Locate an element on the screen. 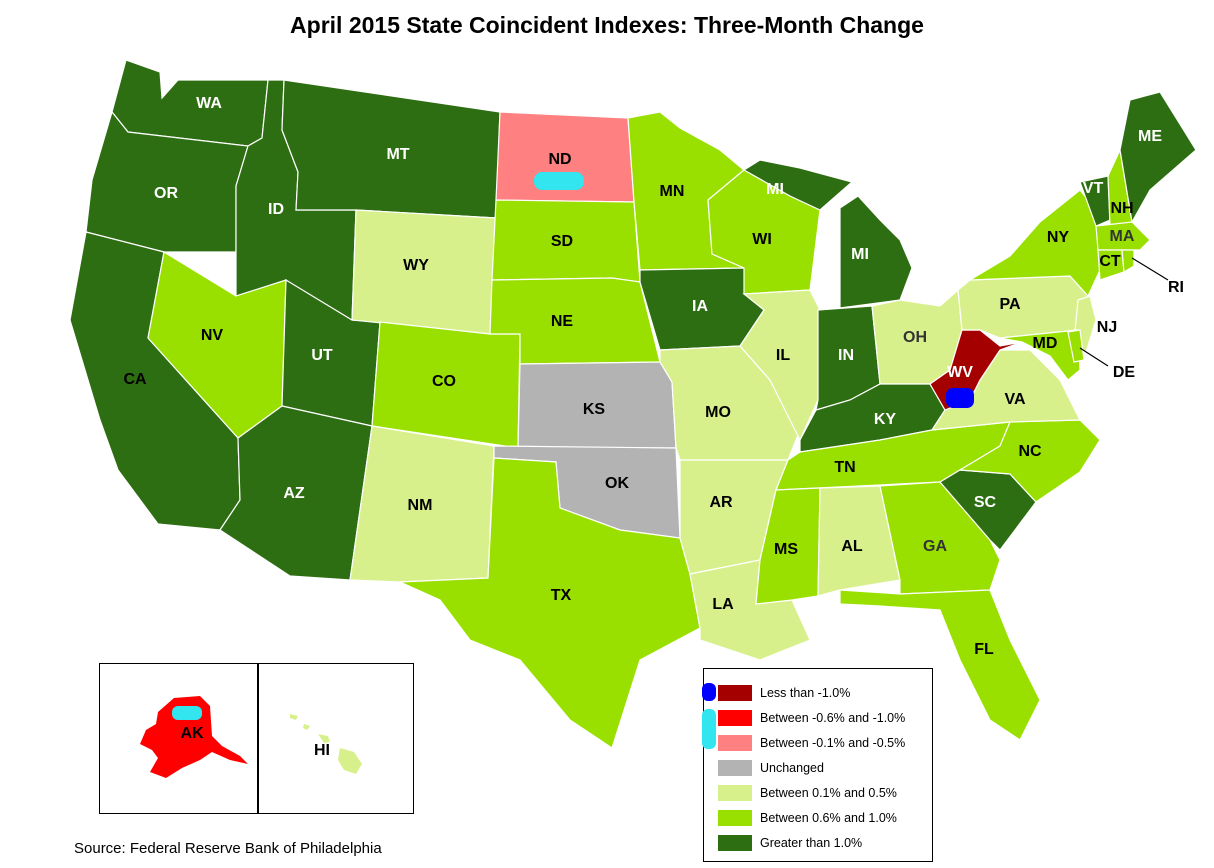 This screenshot has height=868, width=1214. label-AZ: AZ is located at coordinates (294, 493).